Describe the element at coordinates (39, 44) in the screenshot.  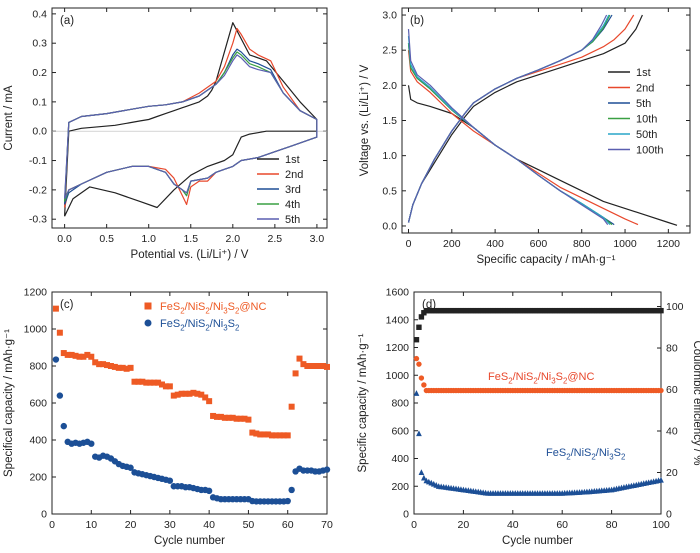
I see `y-tick-label: 0.3` at that location.